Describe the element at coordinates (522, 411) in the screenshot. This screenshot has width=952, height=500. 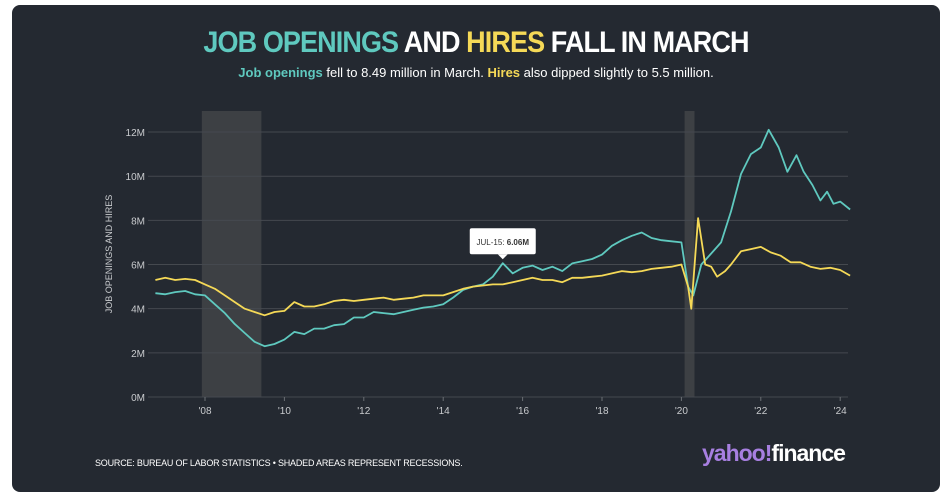
I see `x-tick-label: '16` at that location.